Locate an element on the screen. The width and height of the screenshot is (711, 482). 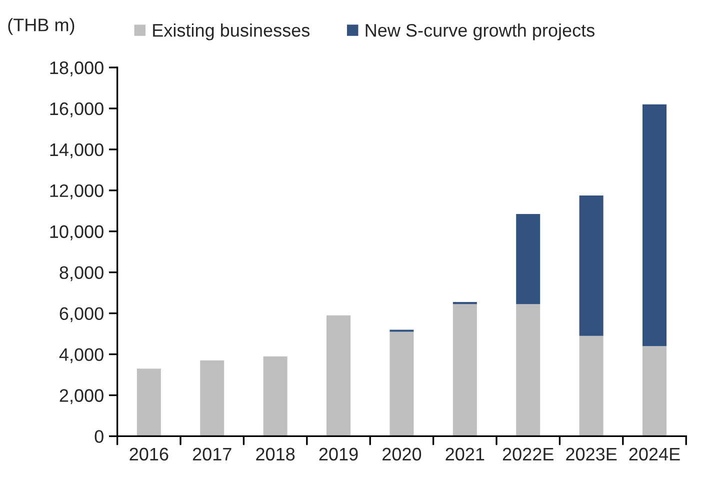
x-tick-label: 2020 is located at coordinates (402, 454).